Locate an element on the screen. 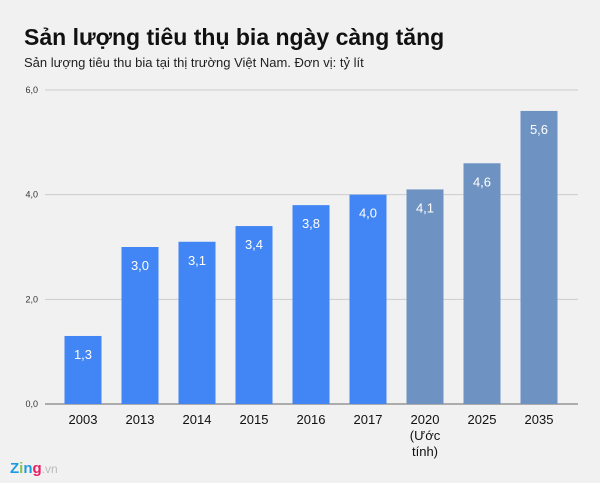 The width and height of the screenshot is (600, 483). x-tick-label: tính) is located at coordinates (425, 451).